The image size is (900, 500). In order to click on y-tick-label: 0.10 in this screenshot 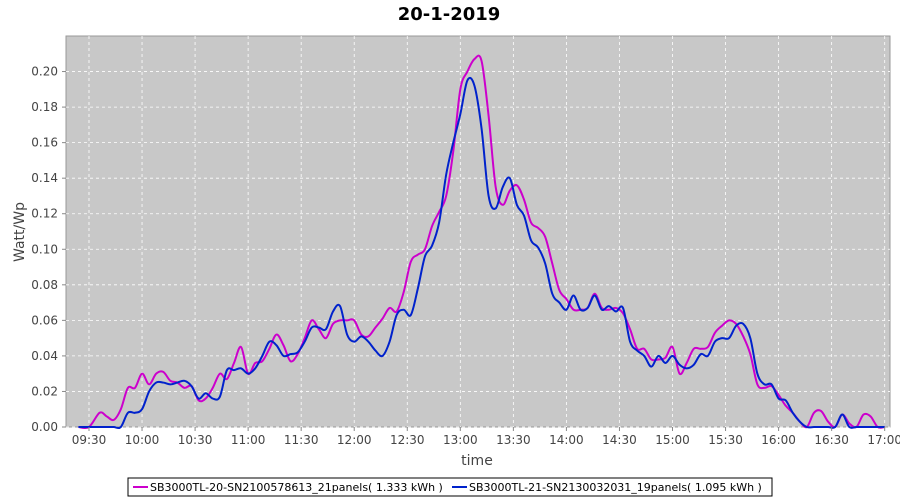, I will do `click(44, 249)`.